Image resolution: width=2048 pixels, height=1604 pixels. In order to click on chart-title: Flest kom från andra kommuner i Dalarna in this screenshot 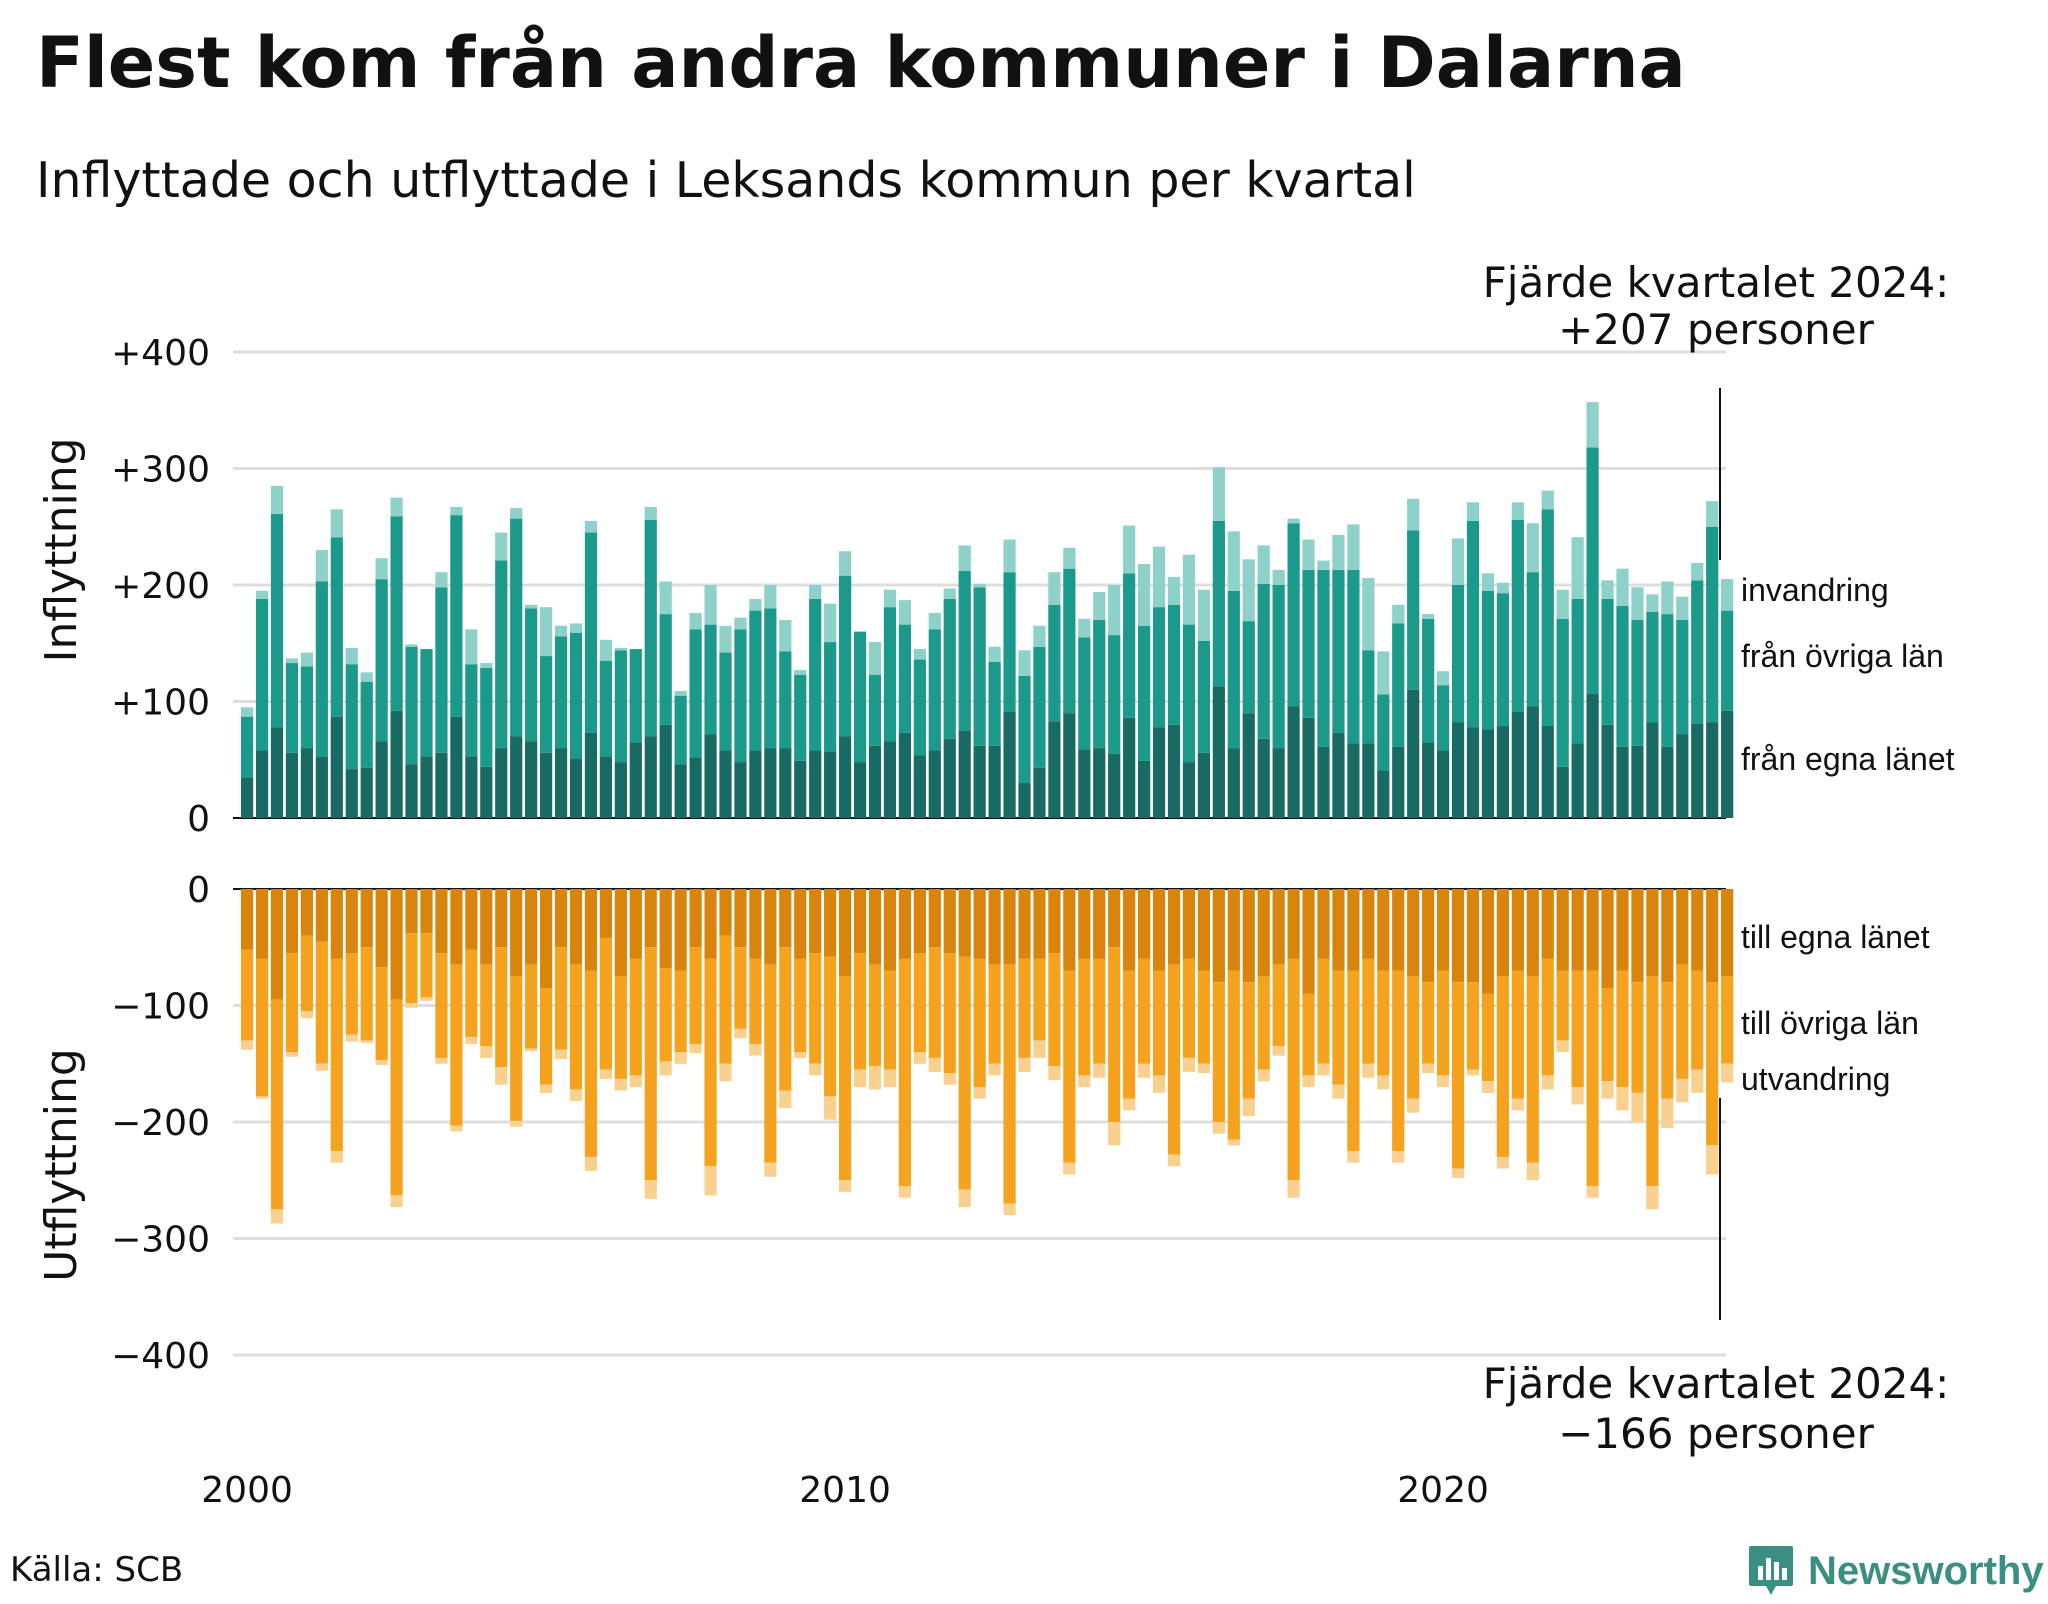, I will do `click(861, 63)`.